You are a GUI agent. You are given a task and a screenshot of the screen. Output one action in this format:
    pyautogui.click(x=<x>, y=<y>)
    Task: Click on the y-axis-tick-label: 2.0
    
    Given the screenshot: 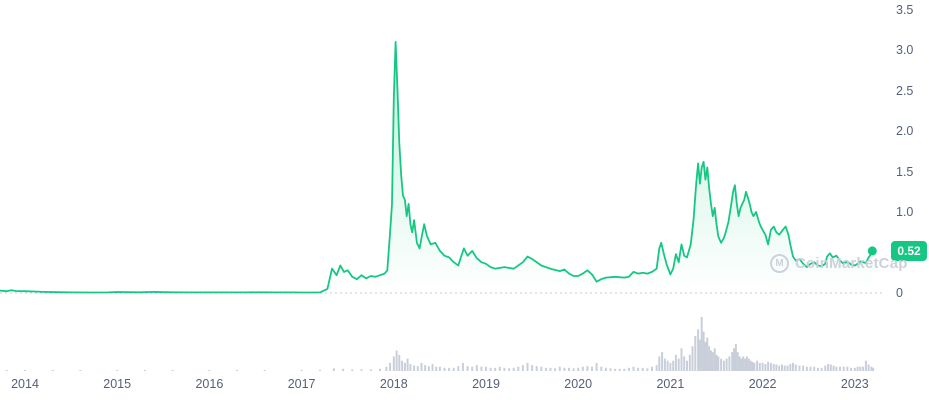 What is the action you would take?
    pyautogui.click(x=905, y=131)
    